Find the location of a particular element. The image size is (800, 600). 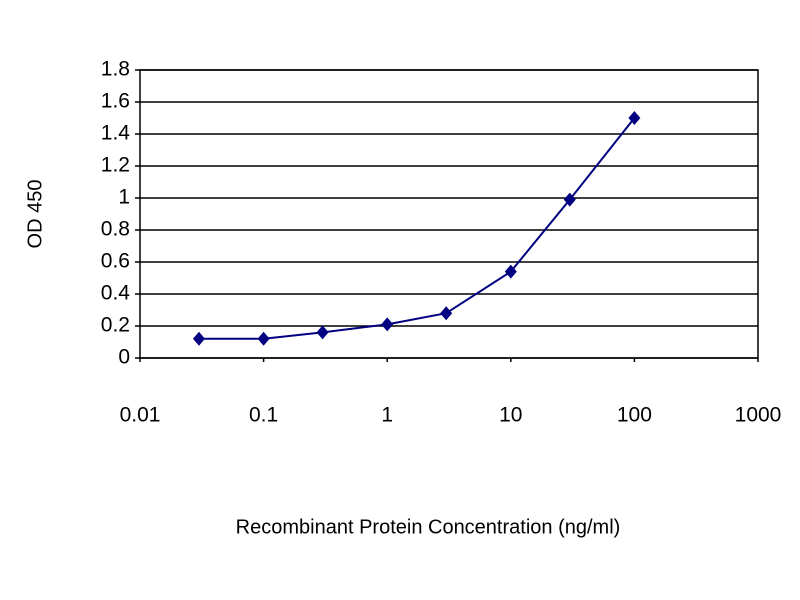

x-tick-label: 10 is located at coordinates (510, 415).